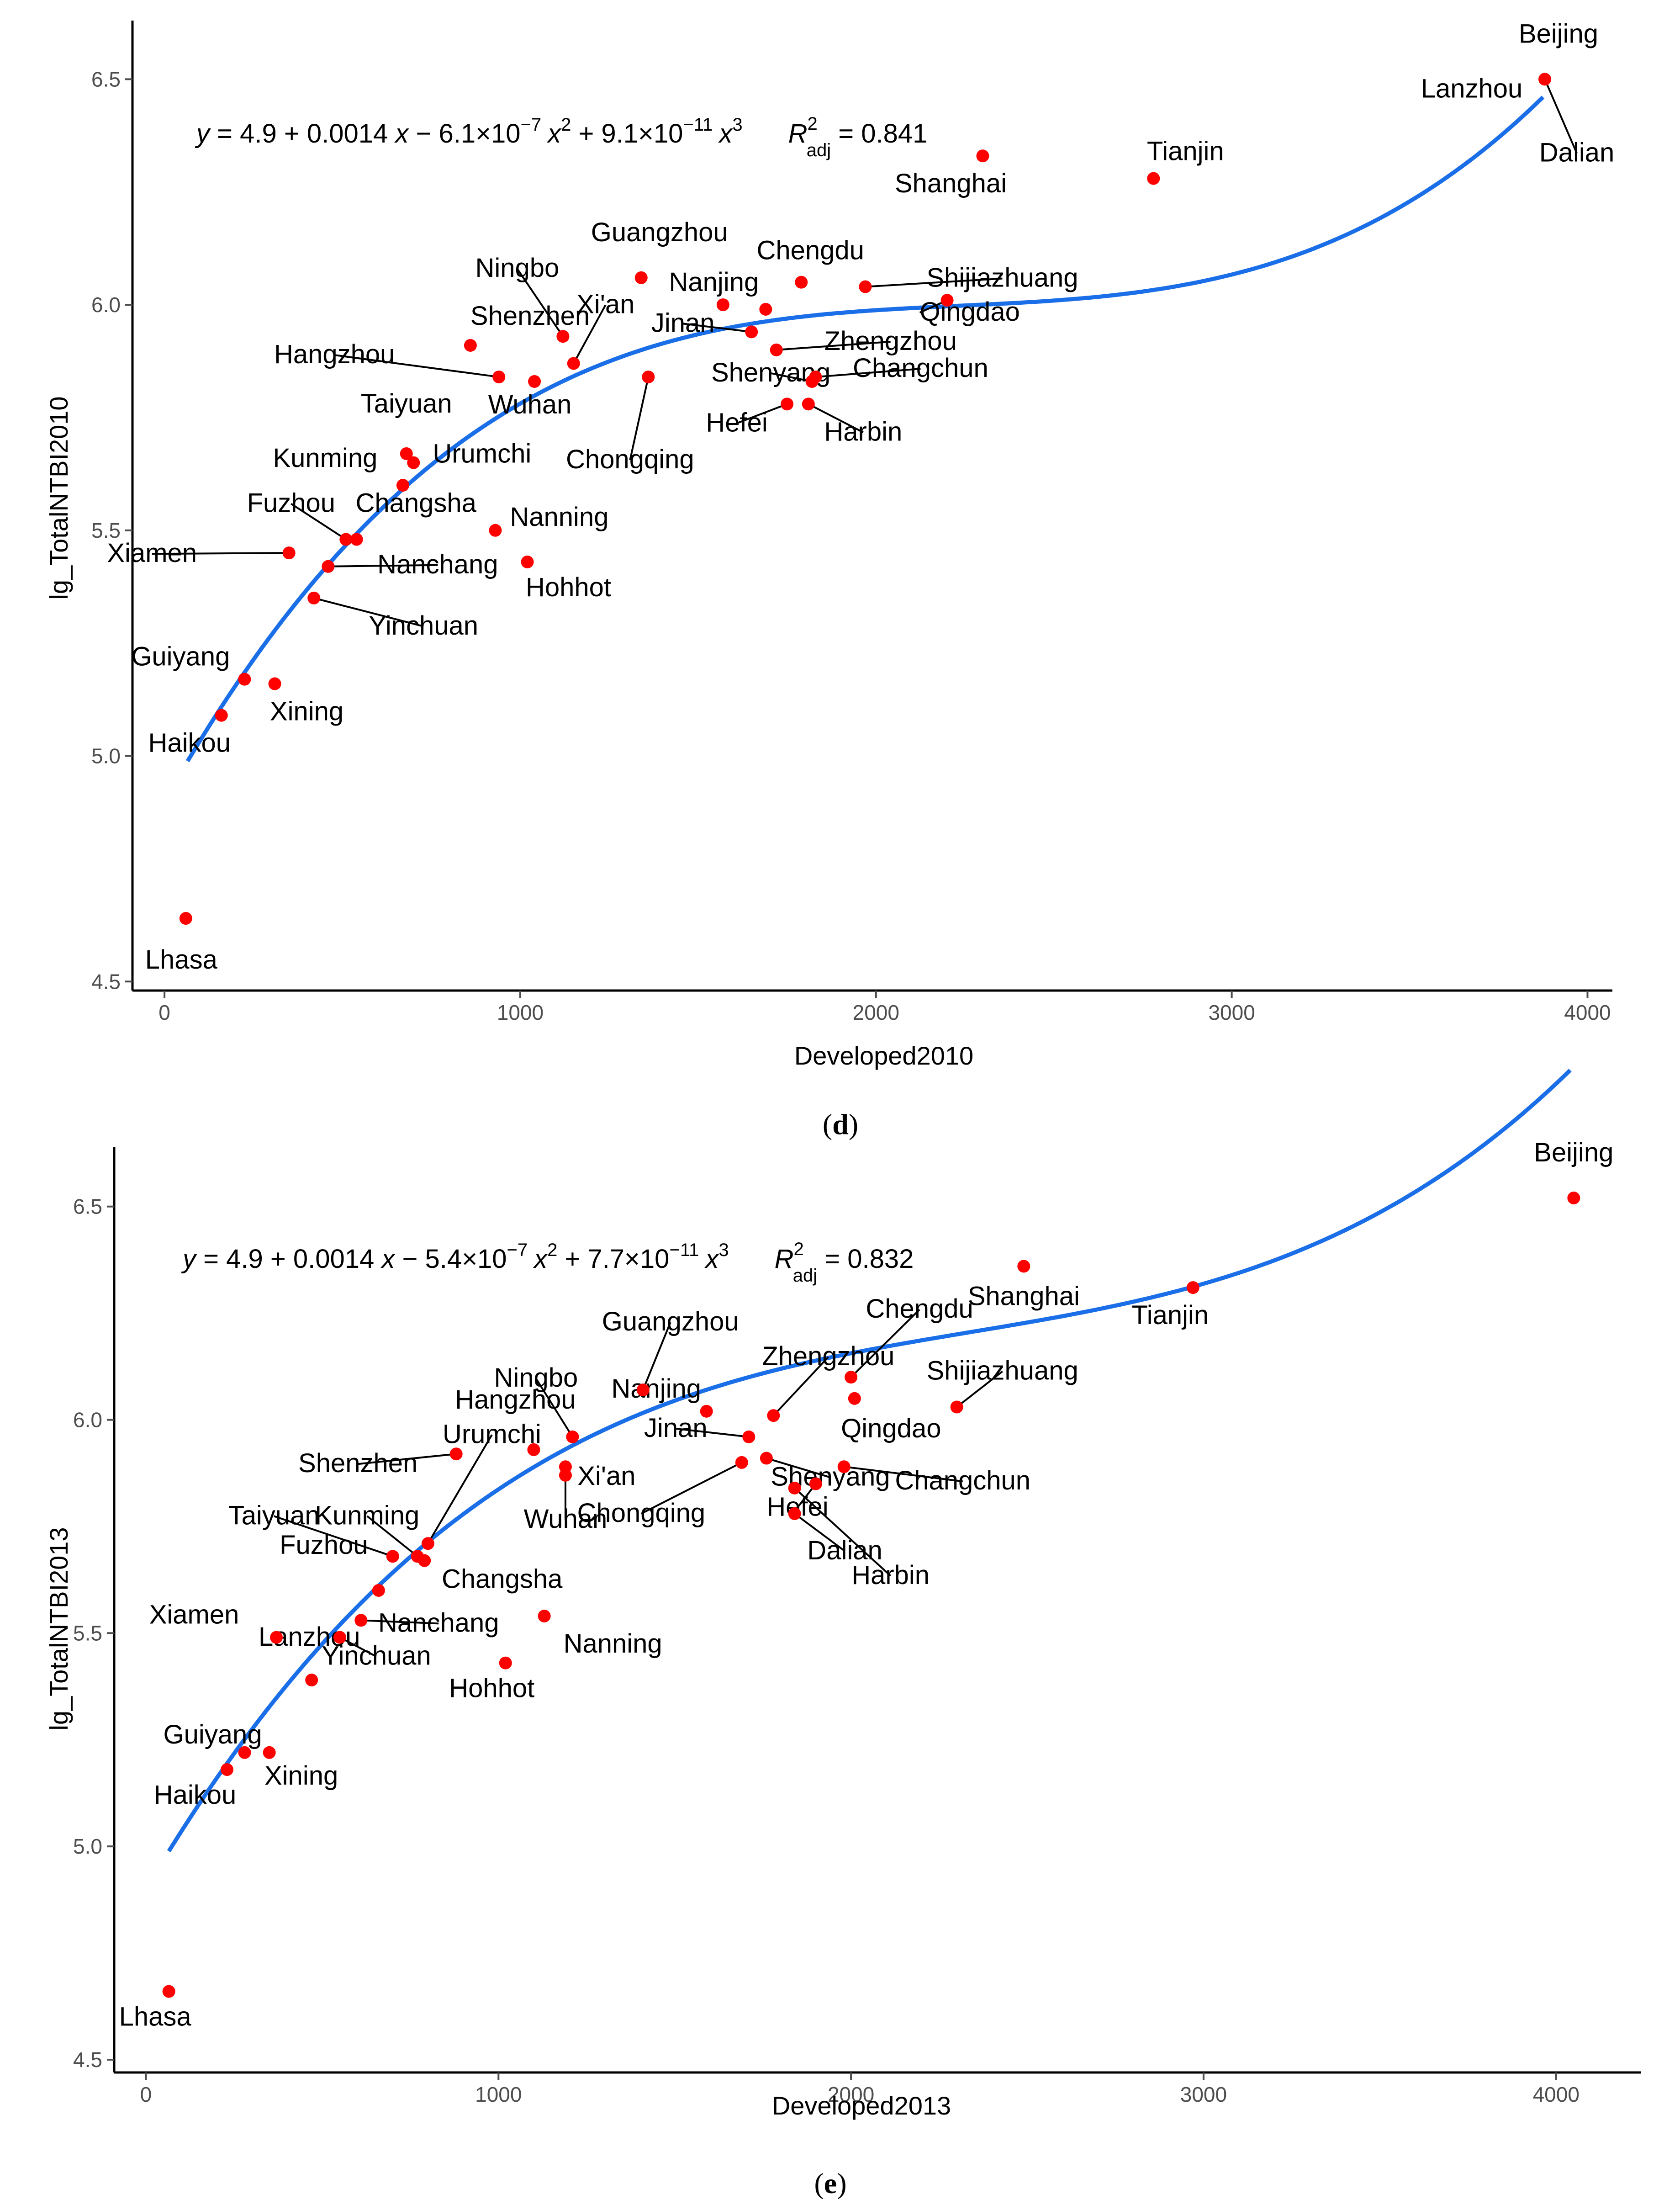 Image resolution: width=1680 pixels, height=2210 pixels. I want to click on city-label: Guiyang, so click(213, 1735).